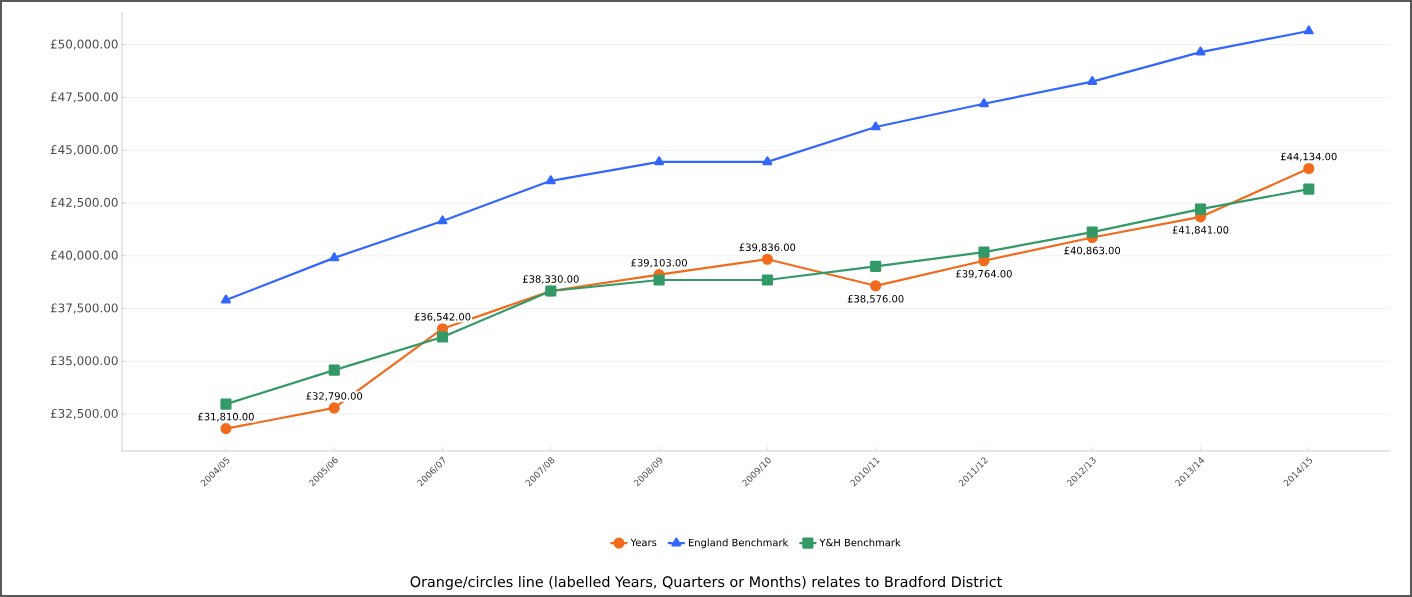 The height and width of the screenshot is (597, 1412). Describe the element at coordinates (84, 361) in the screenshot. I see `y-tick-label: £35,000.00` at that location.